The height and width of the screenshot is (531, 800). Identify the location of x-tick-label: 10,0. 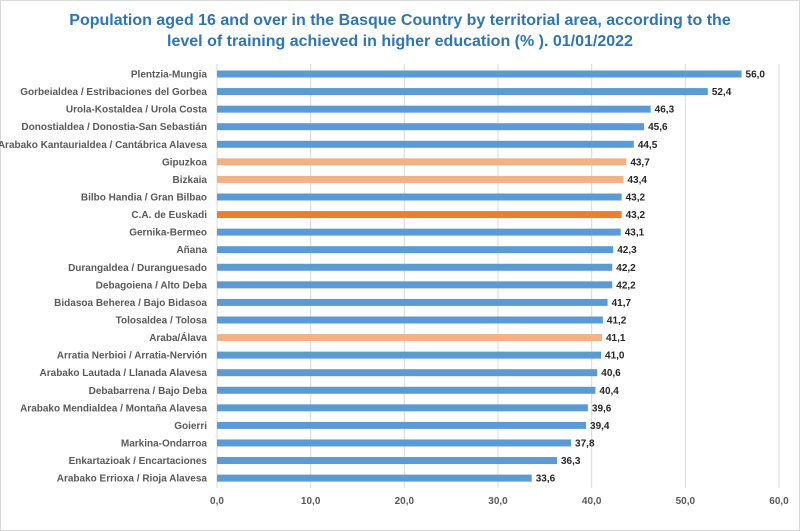
(311, 501).